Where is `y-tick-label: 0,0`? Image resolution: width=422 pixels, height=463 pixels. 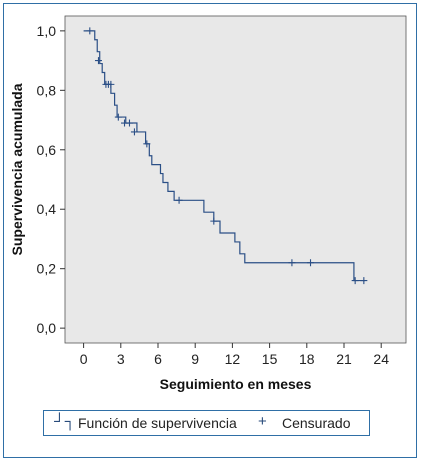
y-tick-label: 0,0 is located at coordinates (47, 328).